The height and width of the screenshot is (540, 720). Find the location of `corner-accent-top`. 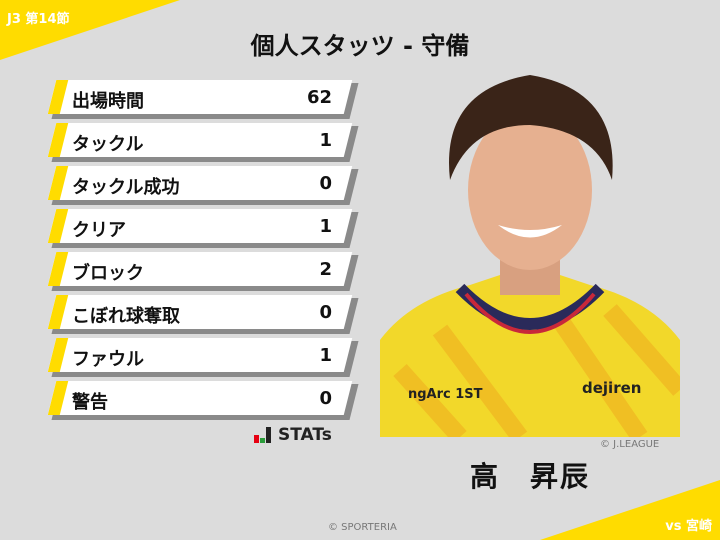

corner-accent-top is located at coordinates (90, 30).